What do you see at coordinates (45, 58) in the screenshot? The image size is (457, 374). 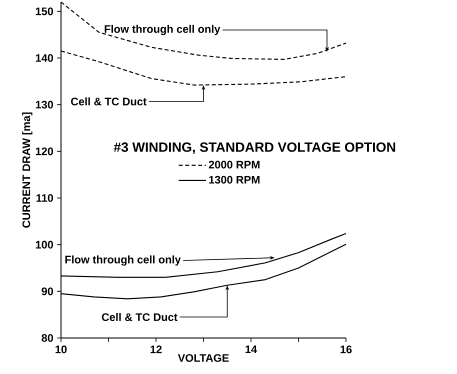 I see `y-tick-label: 140` at bounding box center [45, 58].